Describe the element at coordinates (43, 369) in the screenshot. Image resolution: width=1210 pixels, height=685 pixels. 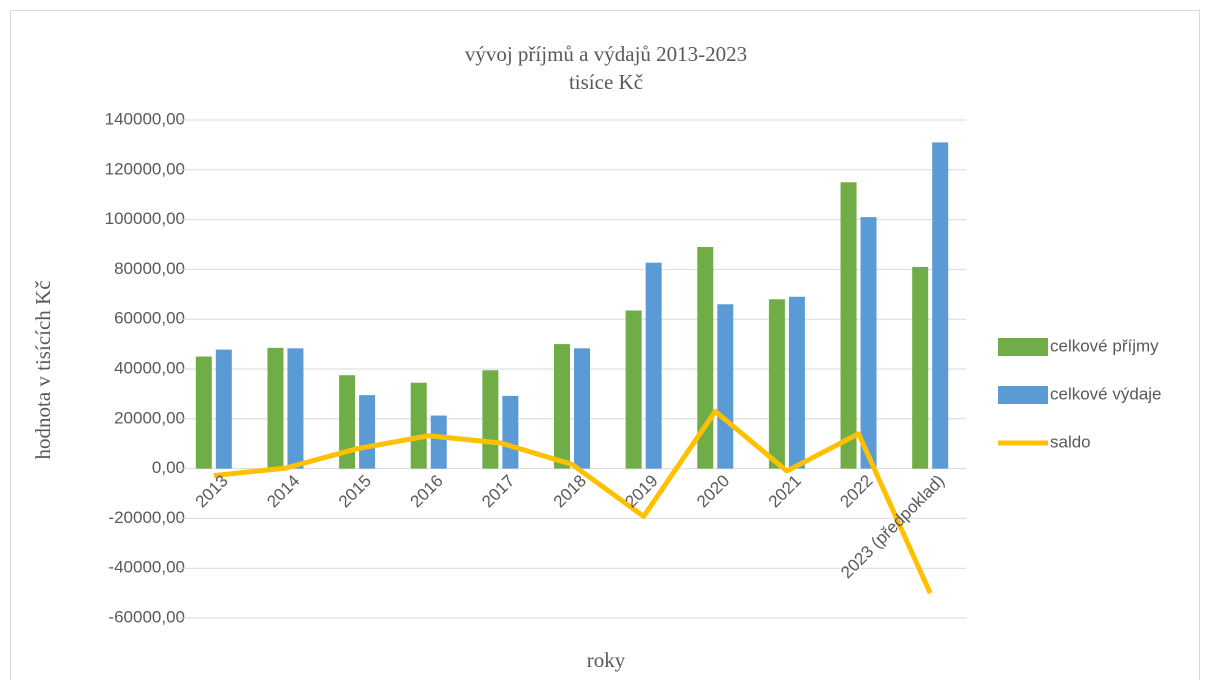
I see `y-axis-title: hodnota v tisících Kč` at that location.